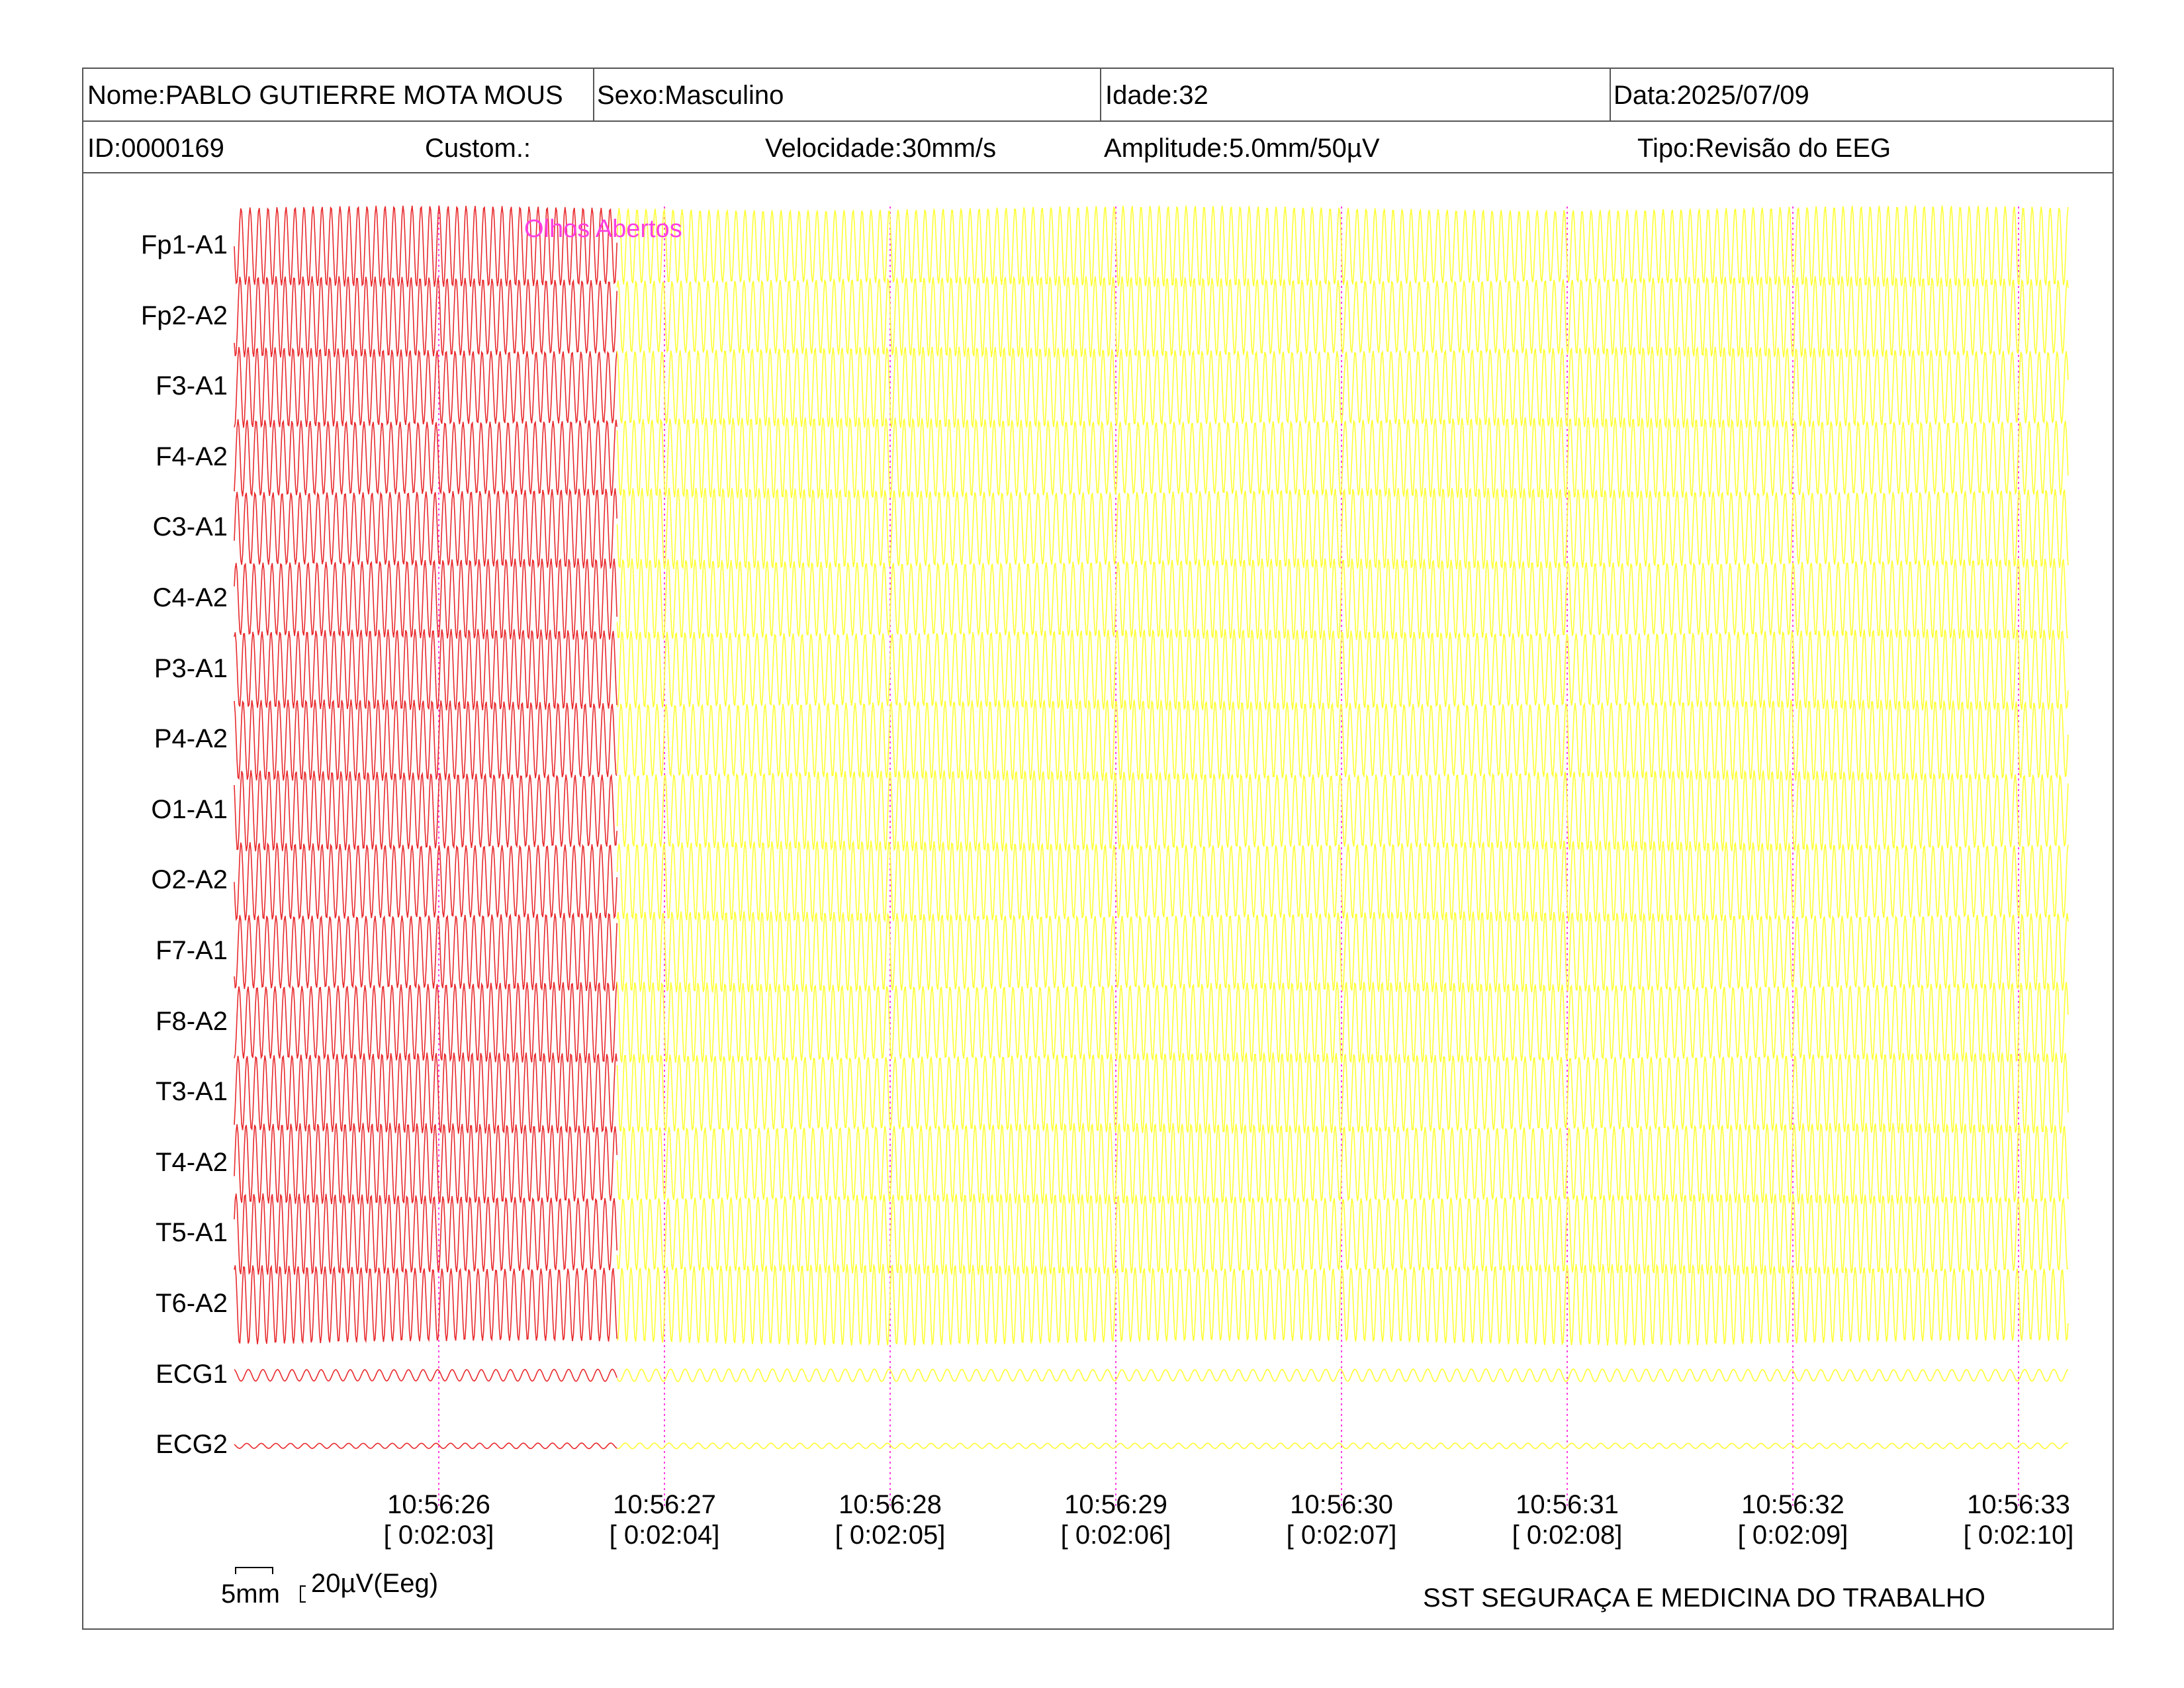 Image resolution: width=2184 pixels, height=1688 pixels. What do you see at coordinates (1792, 1504) in the screenshot?
I see `time-tick-clock: 10:56:32` at bounding box center [1792, 1504].